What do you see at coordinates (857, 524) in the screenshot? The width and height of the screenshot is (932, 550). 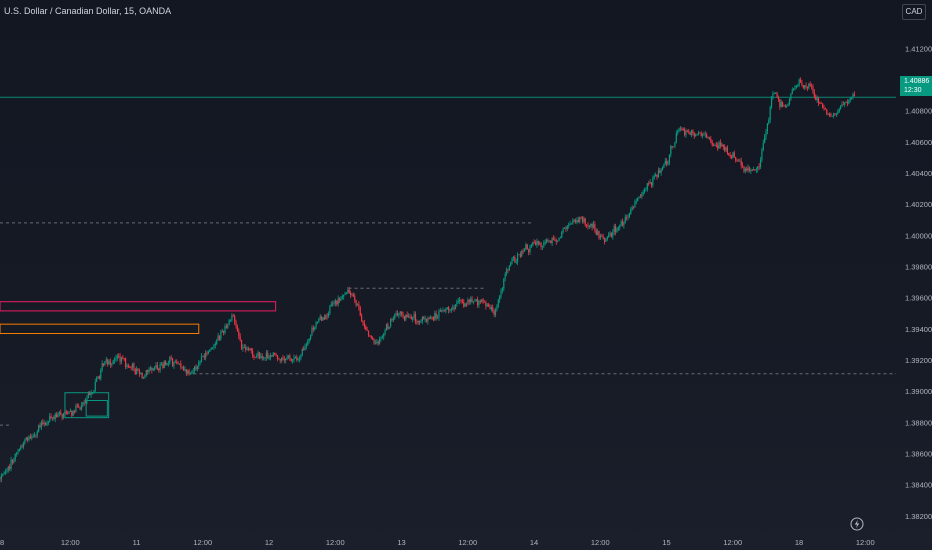 I see `lightning-icon` at bounding box center [857, 524].